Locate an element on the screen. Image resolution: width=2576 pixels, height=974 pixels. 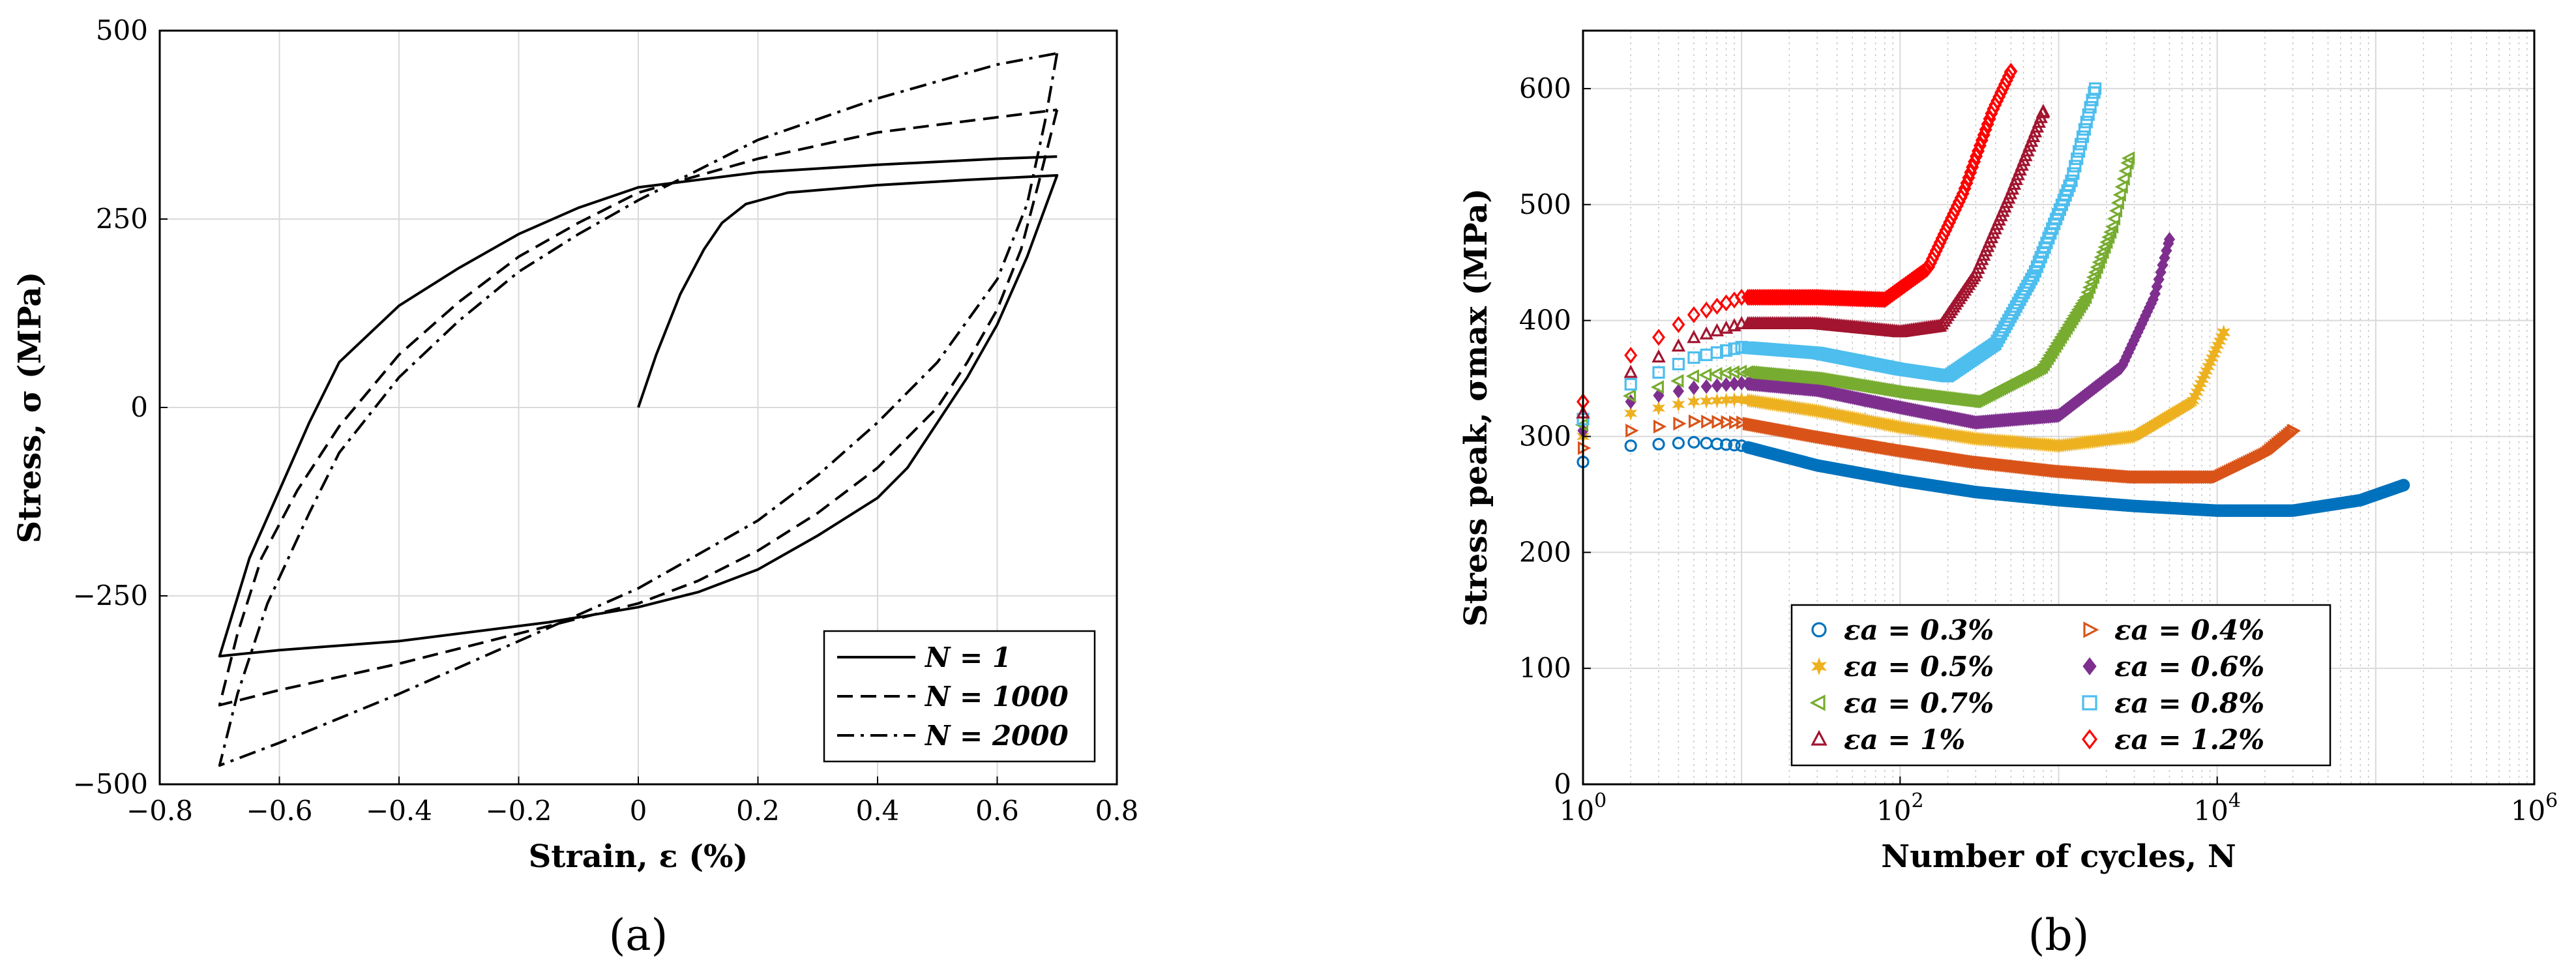
series-diamond is located at coordinates (1797, 237).